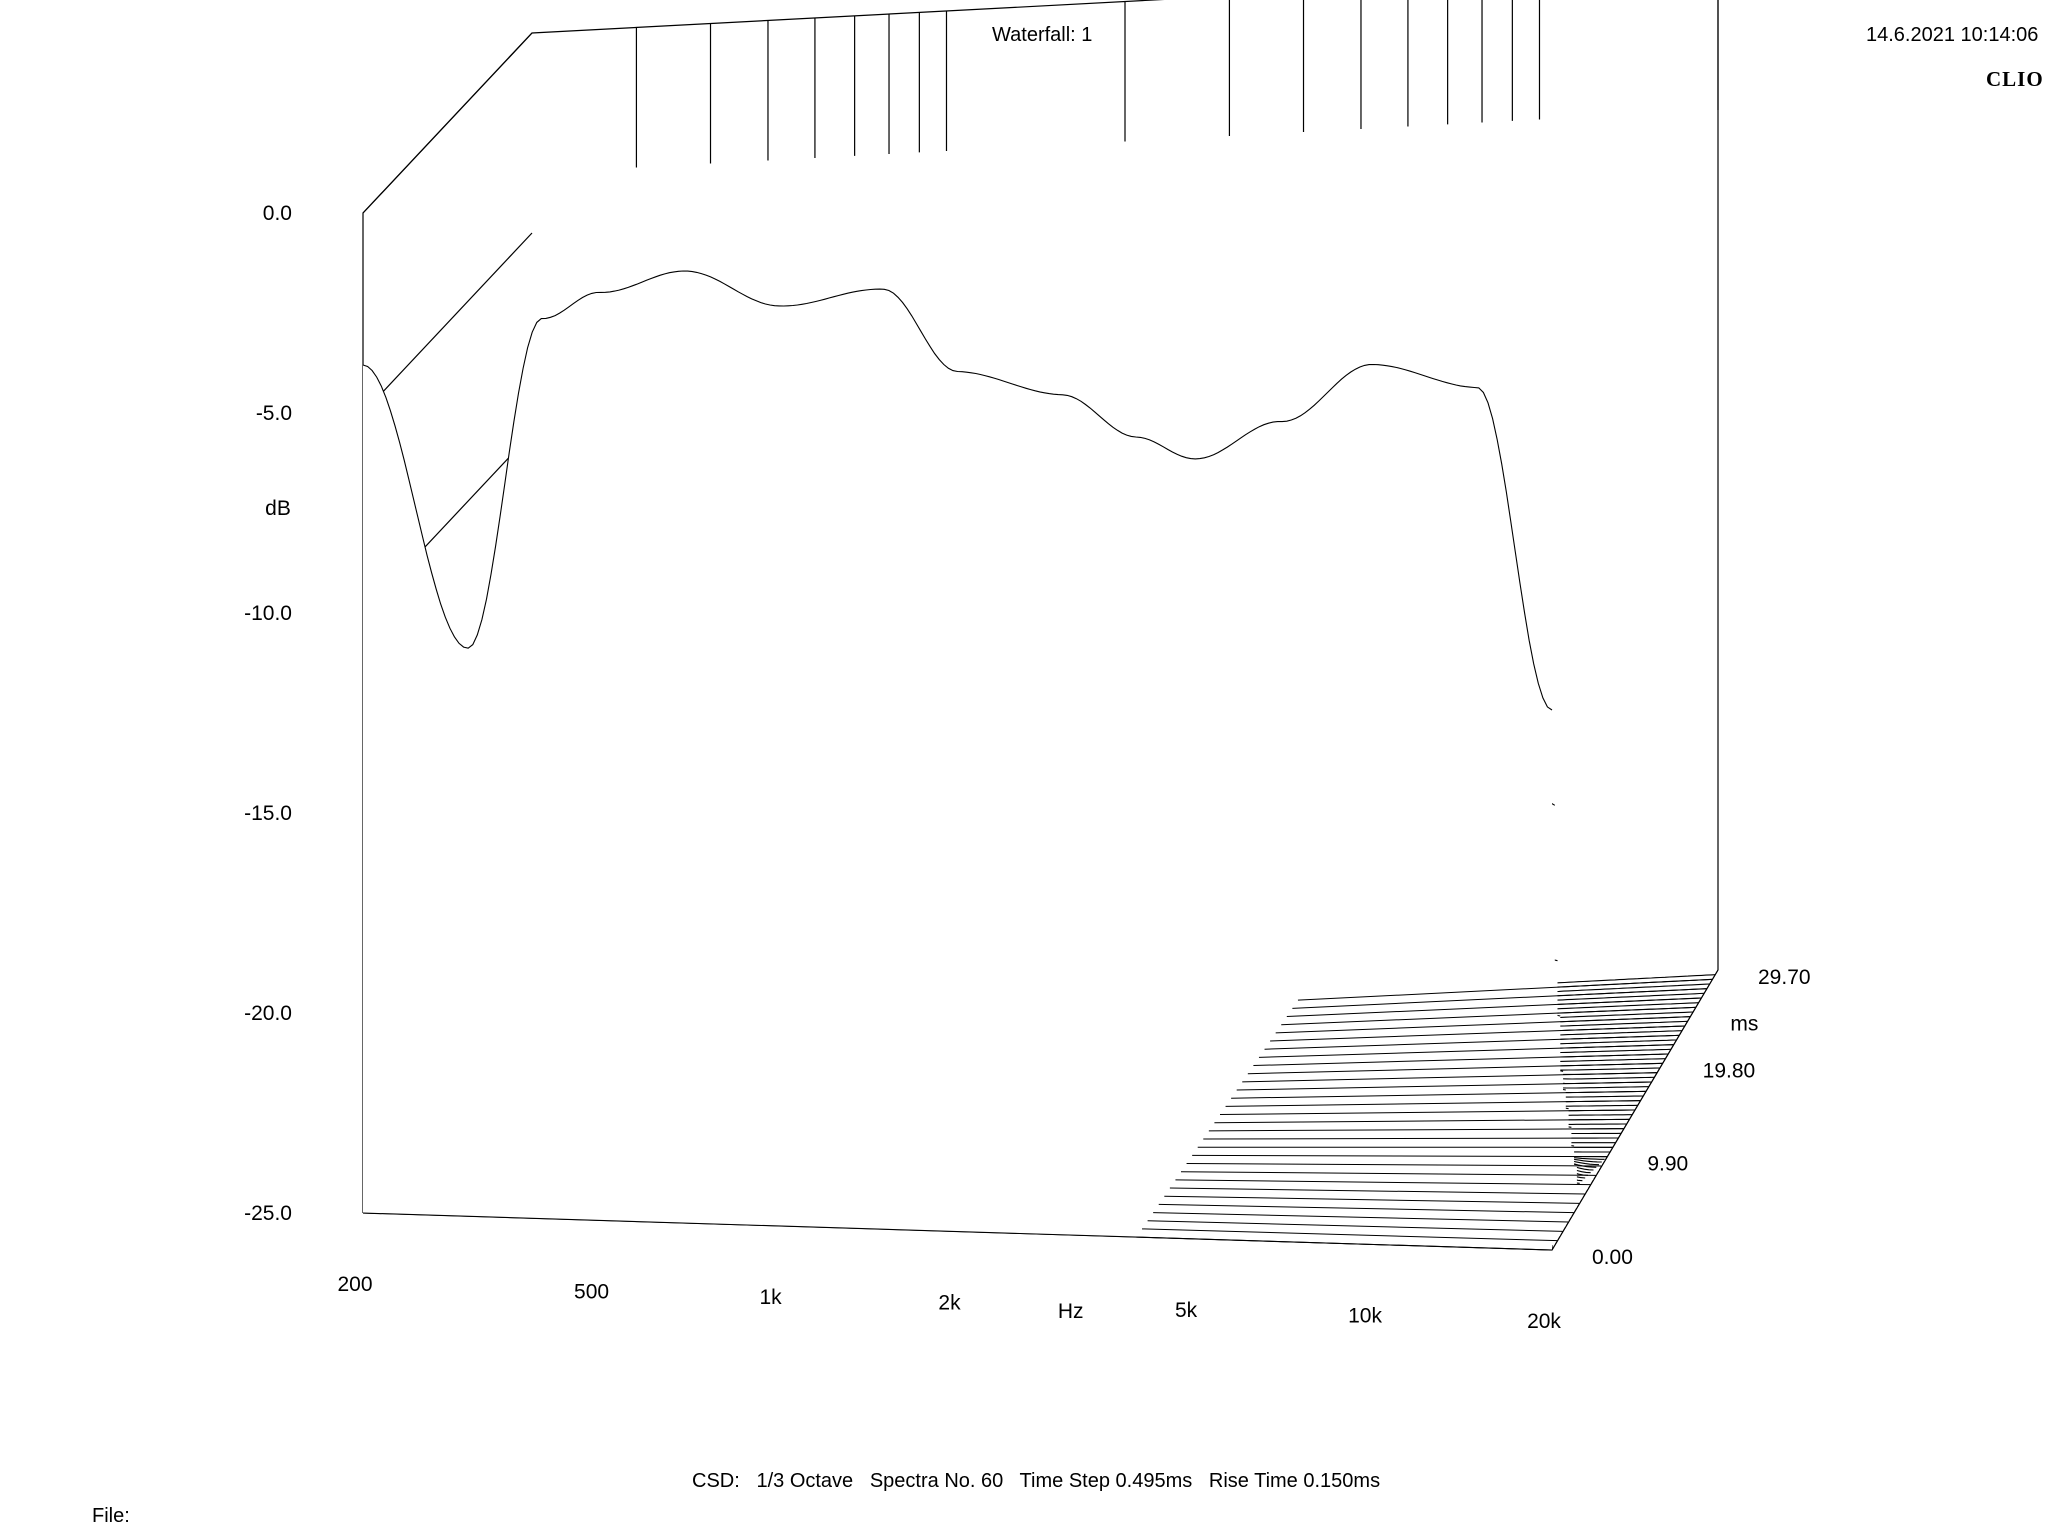  What do you see at coordinates (278, 508) in the screenshot?
I see `y-axis-label: dB` at bounding box center [278, 508].